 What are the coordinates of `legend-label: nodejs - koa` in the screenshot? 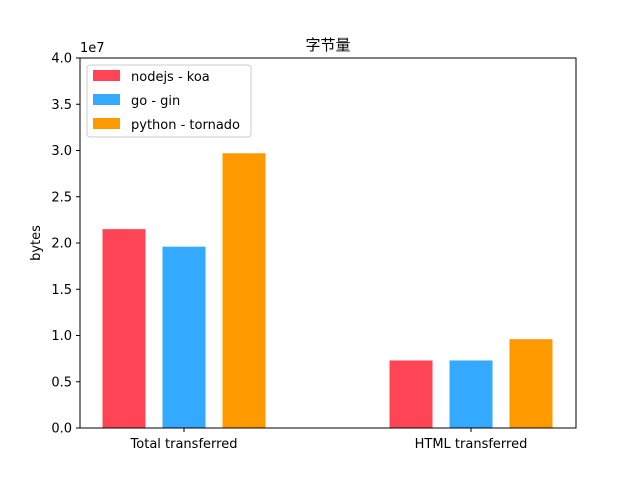 It's located at (170, 77).